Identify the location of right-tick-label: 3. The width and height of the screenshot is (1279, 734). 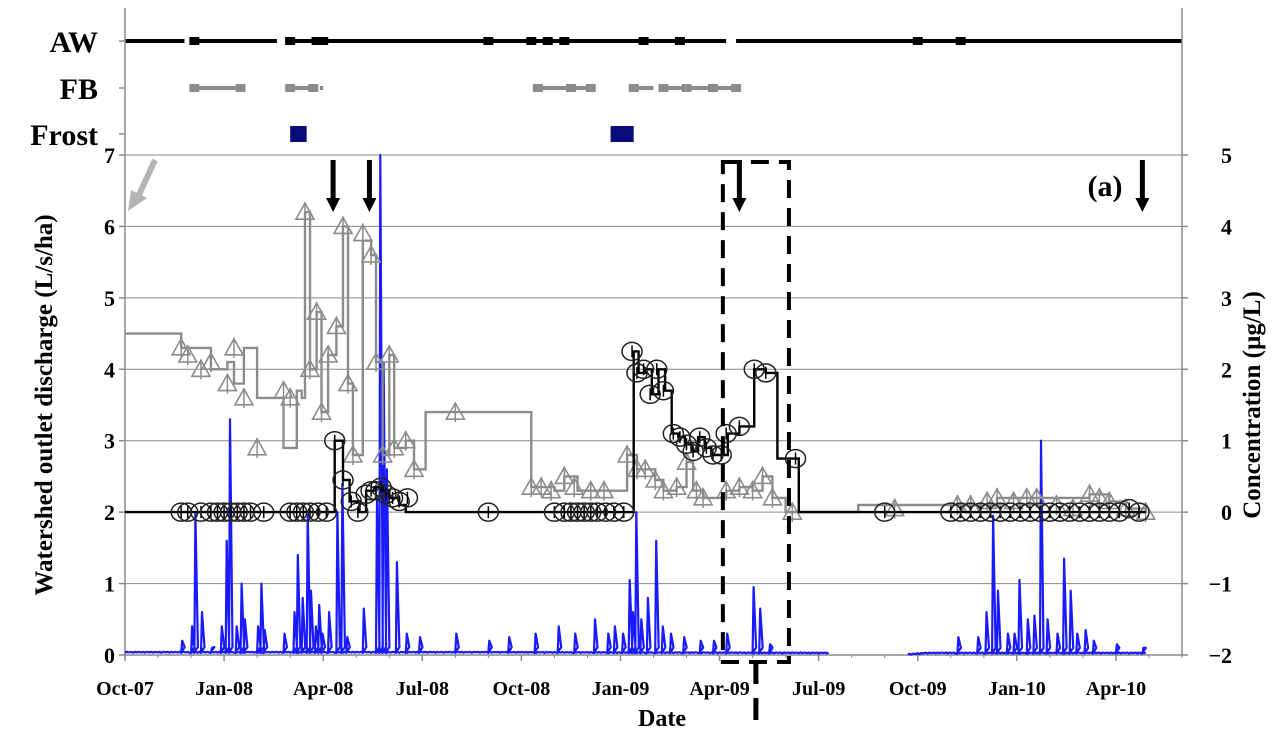
(1226, 298).